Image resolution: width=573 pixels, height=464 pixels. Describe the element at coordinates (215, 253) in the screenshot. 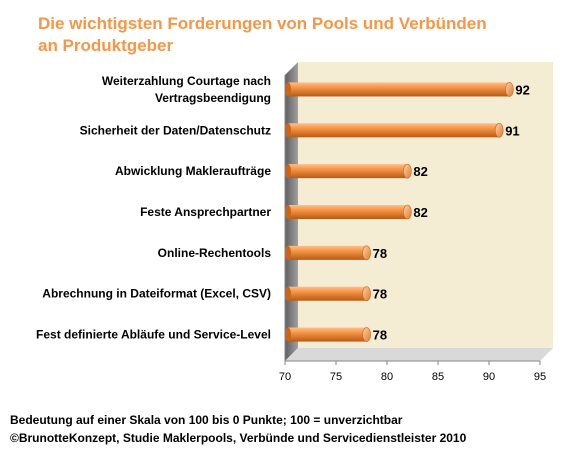

I see `category-label: Online-Rechentools` at that location.